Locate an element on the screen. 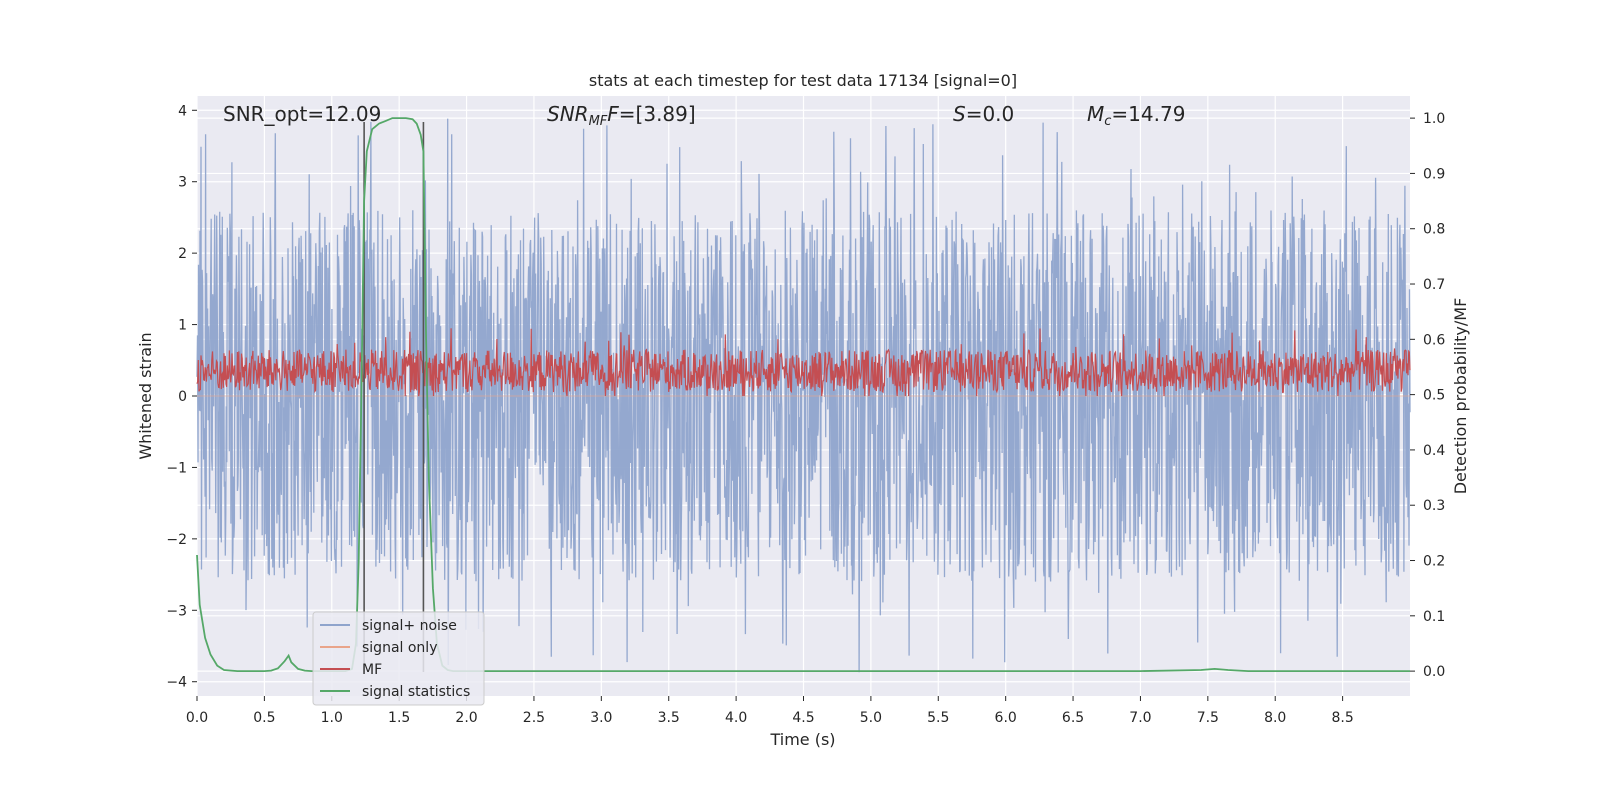 The width and height of the screenshot is (1600, 800). y-right-tick-label: 0.6 is located at coordinates (1434, 340).